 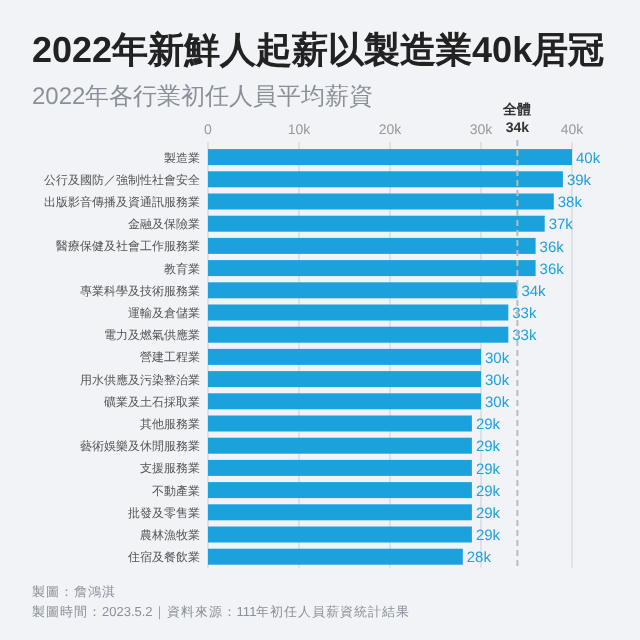 I want to click on chart-title: 2022年新鮮人起薪以製造業40k居冠, so click(x=318, y=50).